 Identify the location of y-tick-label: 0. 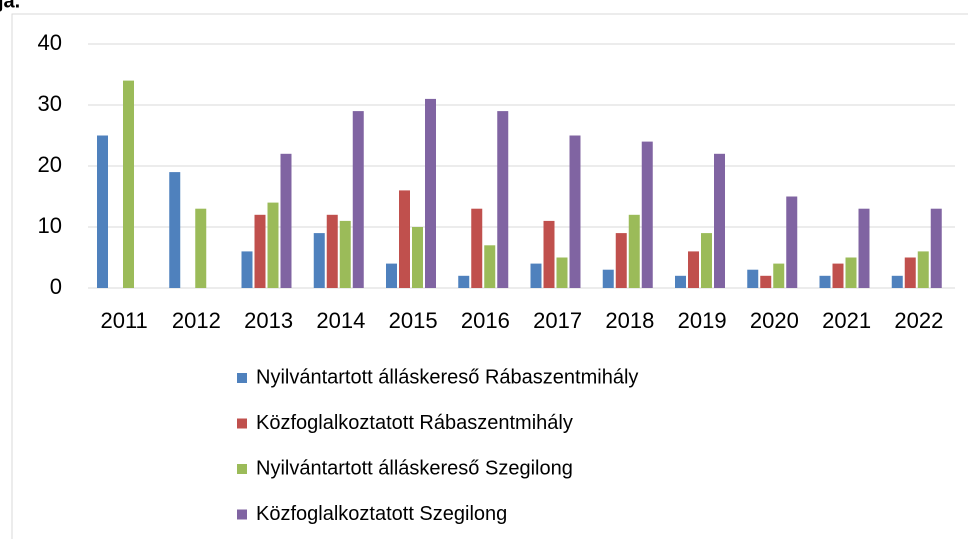
(56, 286).